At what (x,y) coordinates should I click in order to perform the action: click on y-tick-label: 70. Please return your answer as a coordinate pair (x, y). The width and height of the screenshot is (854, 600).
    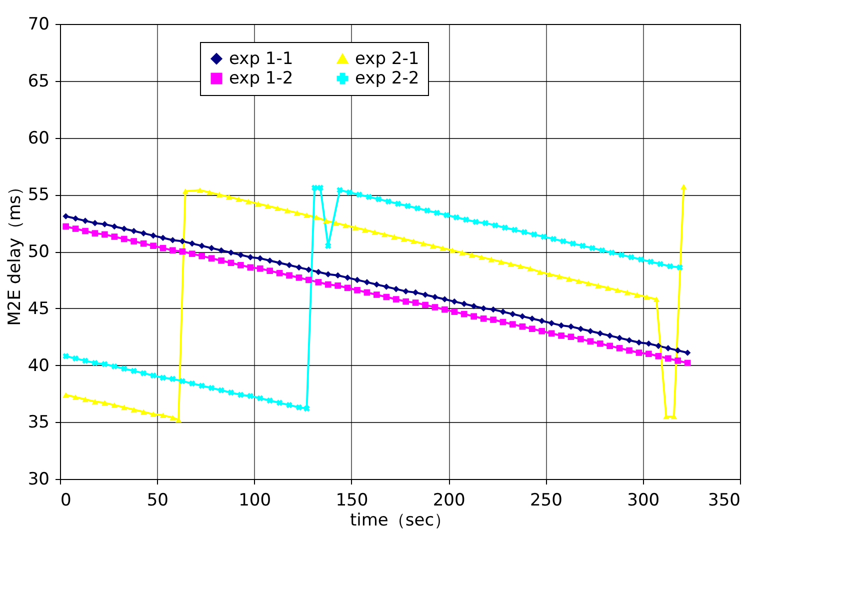
    Looking at the image, I should click on (39, 24).